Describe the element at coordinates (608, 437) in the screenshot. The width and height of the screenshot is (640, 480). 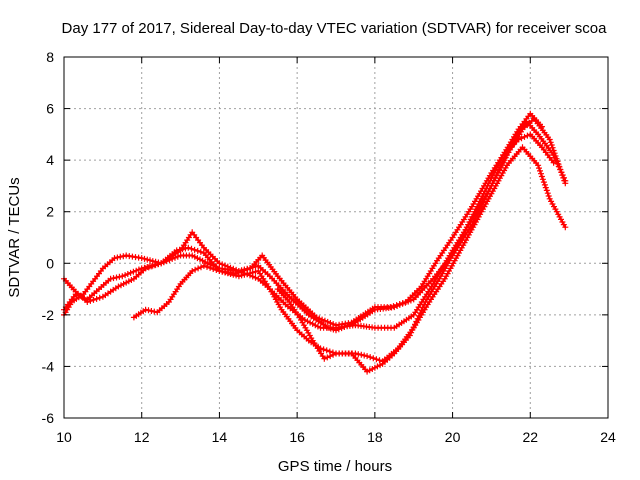
I see `x-tick-label: 24` at that location.